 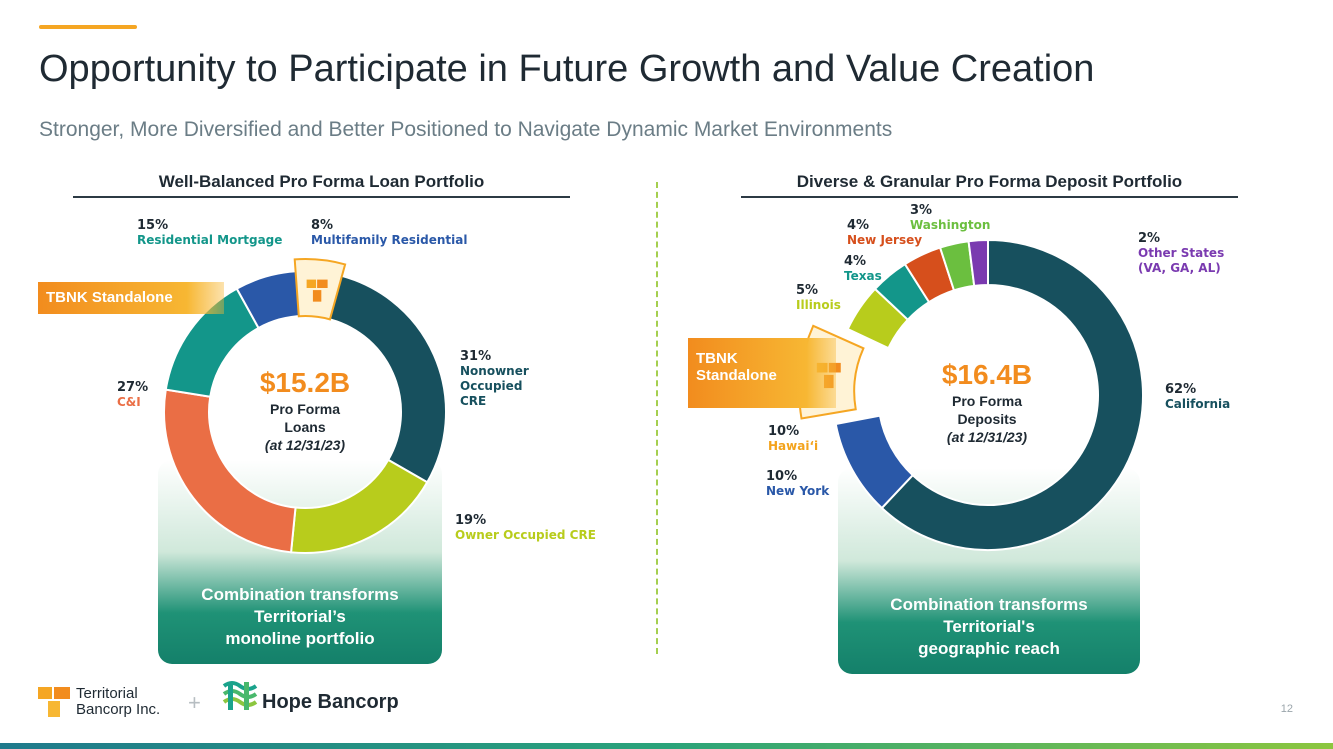 What do you see at coordinates (153, 225) in the screenshot?
I see `loan-label-pct: 15%` at bounding box center [153, 225].